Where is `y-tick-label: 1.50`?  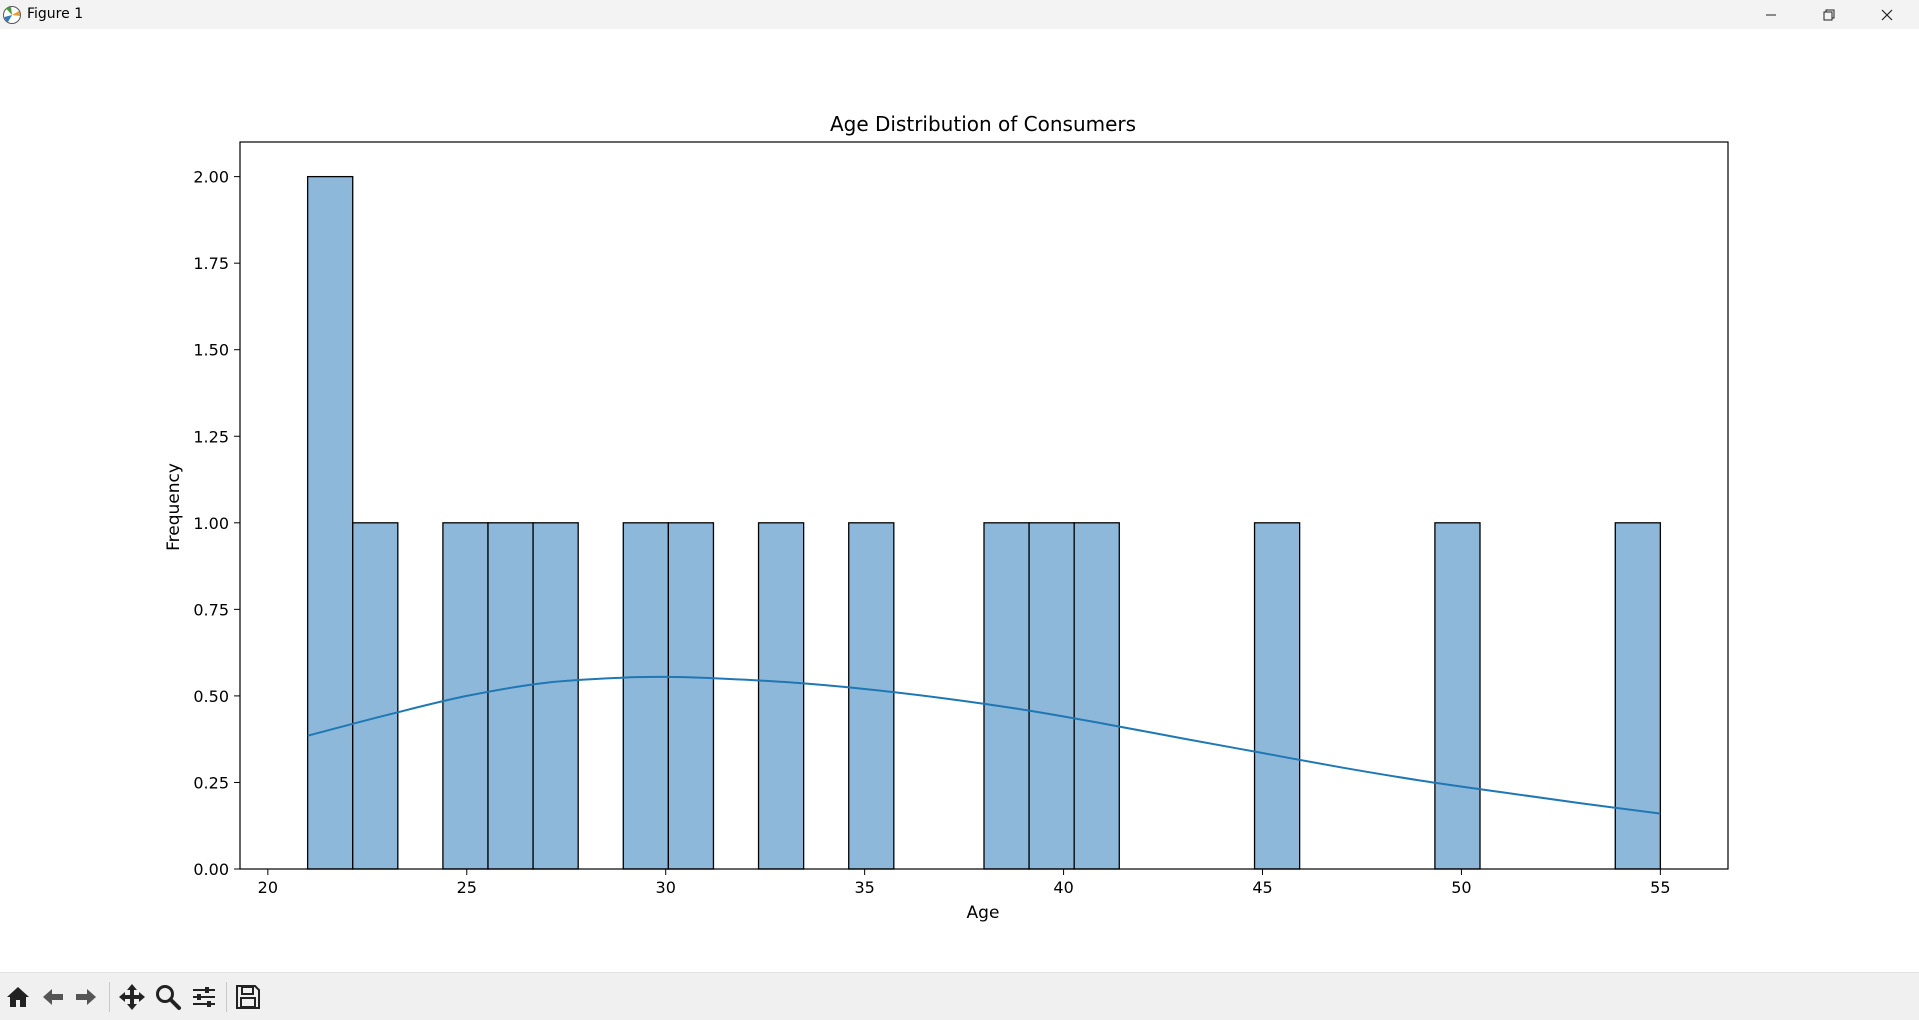 y-tick-label: 1.50 is located at coordinates (211, 350).